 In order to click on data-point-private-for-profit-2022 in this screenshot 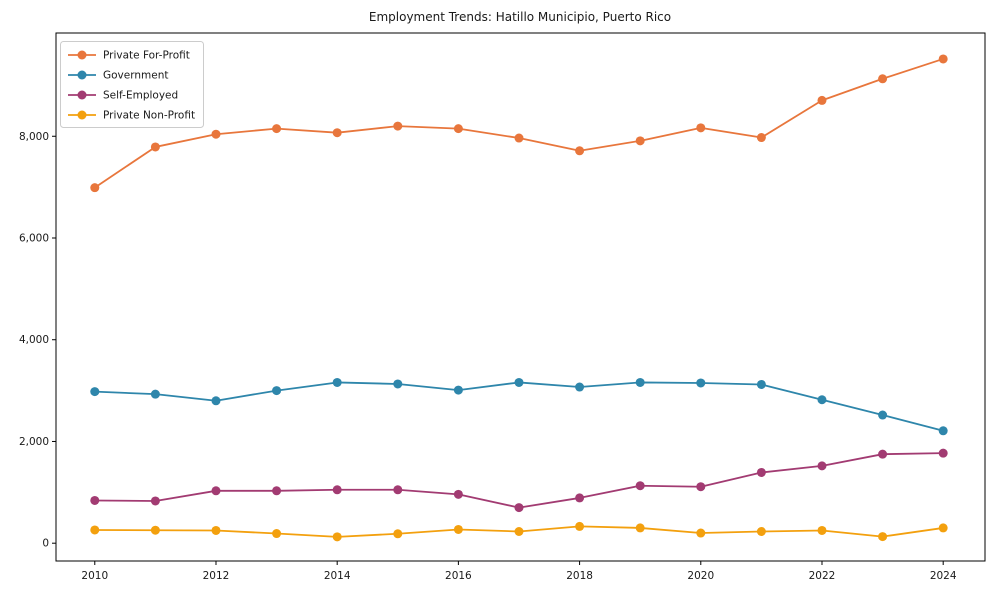, I will do `click(822, 100)`.